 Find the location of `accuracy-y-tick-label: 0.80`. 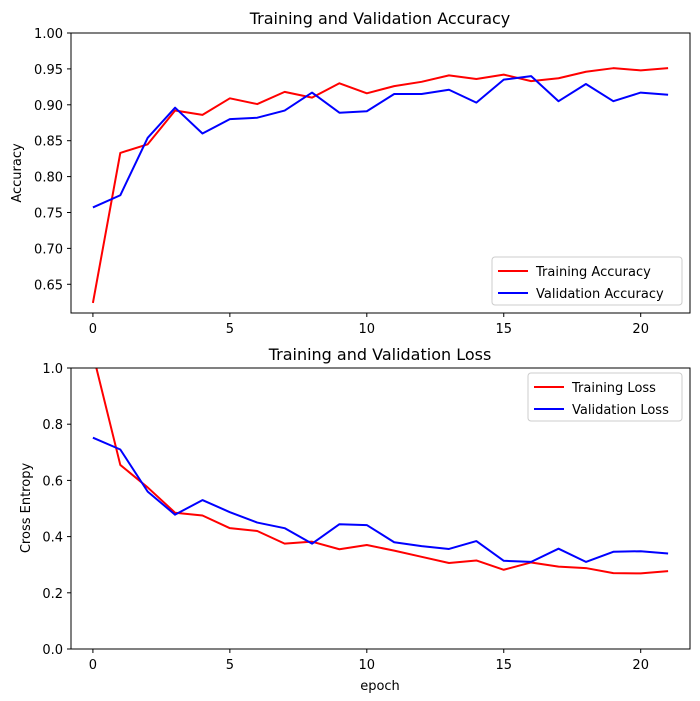

accuracy-y-tick-label: 0.80 is located at coordinates (48, 178).